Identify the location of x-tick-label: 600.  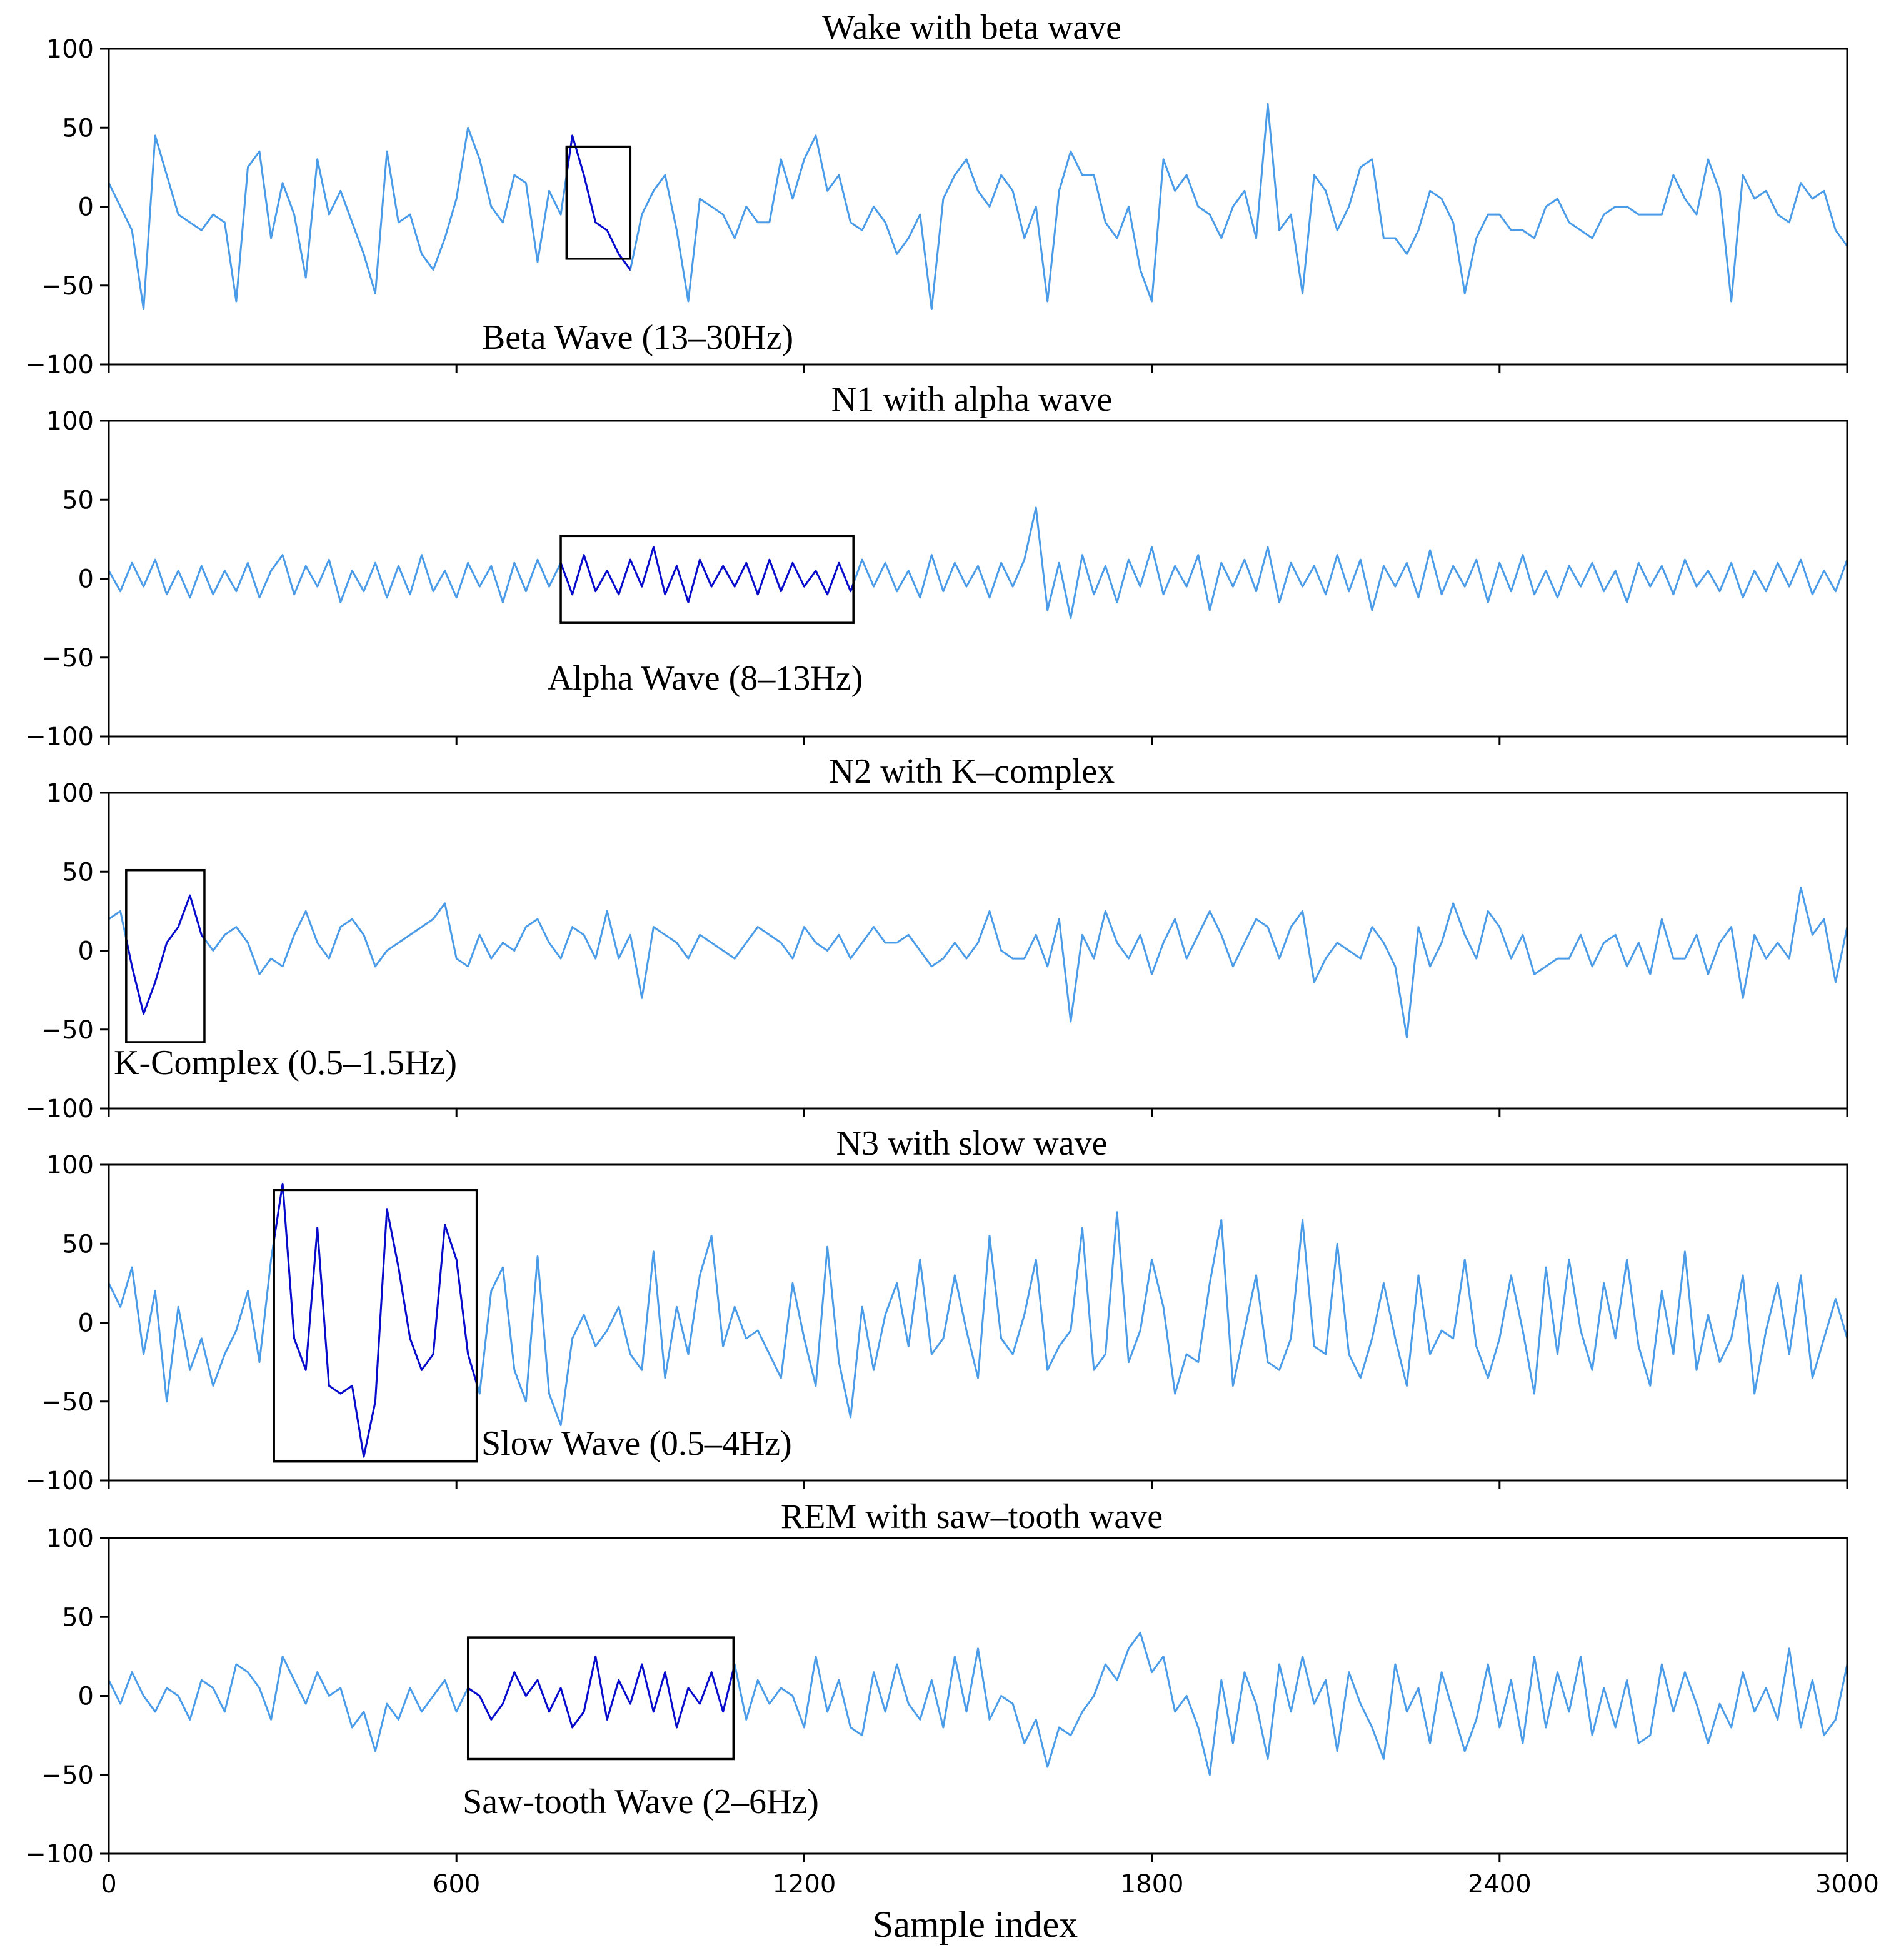
(456, 1884).